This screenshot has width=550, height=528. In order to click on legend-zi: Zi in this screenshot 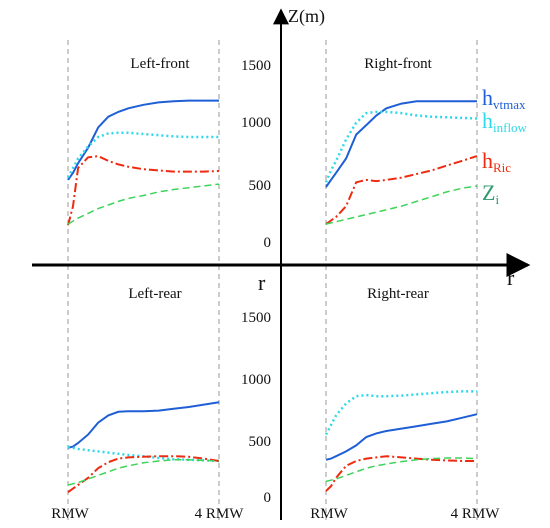, I will do `click(490, 193)`.